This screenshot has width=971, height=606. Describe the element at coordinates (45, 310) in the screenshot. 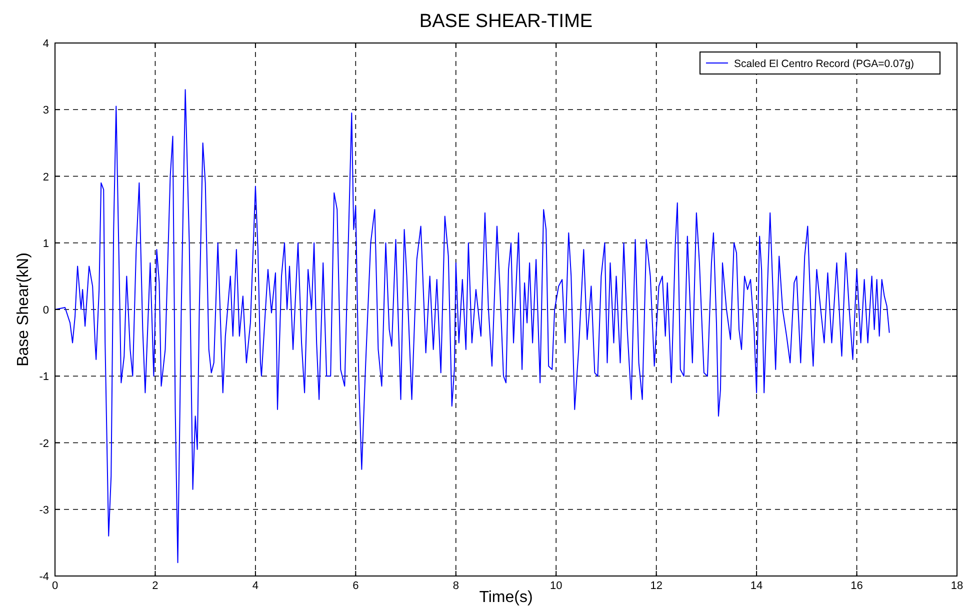

I see `y-tick-label: 0` at that location.